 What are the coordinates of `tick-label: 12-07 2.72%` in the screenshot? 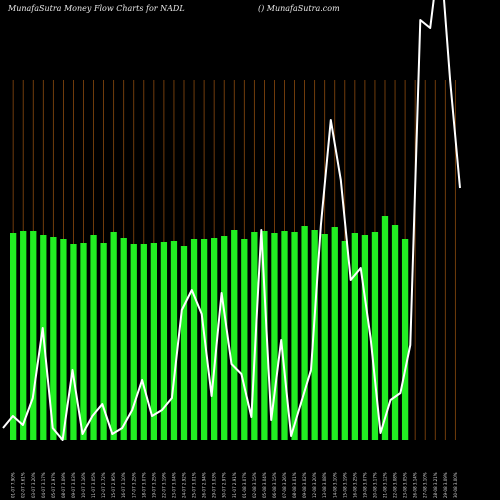 It's located at (103, 485).